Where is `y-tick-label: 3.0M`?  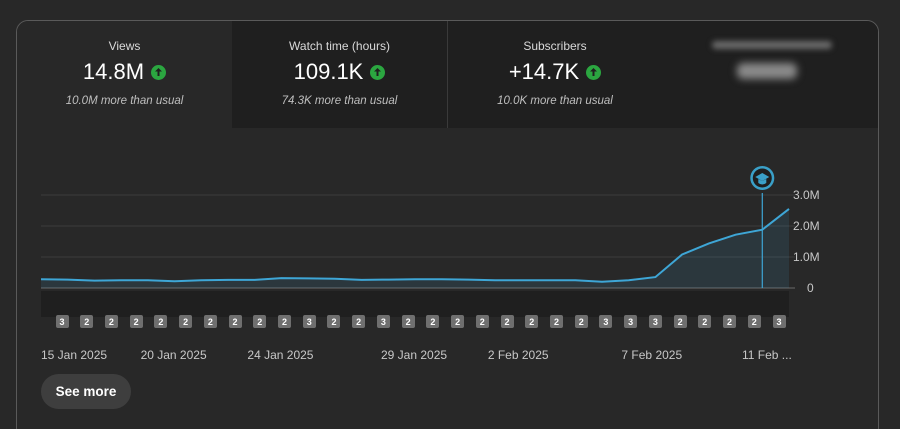
y-tick-label: 3.0M is located at coordinates (806, 195).